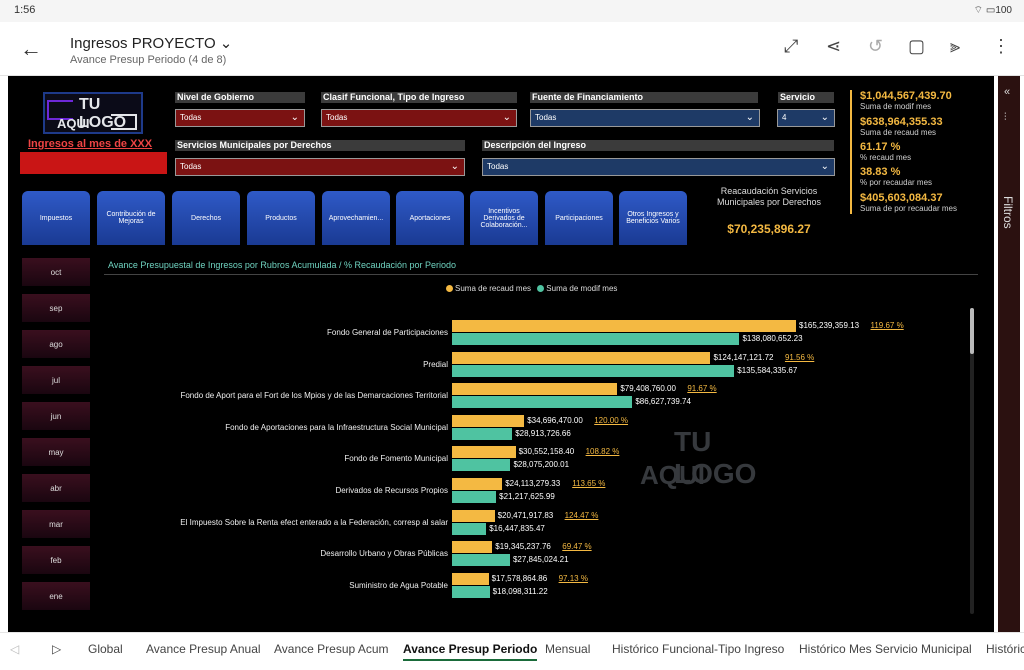 This screenshot has height=670, width=1024. What do you see at coordinates (972, 331) in the screenshot?
I see `scroll-thumb` at bounding box center [972, 331].